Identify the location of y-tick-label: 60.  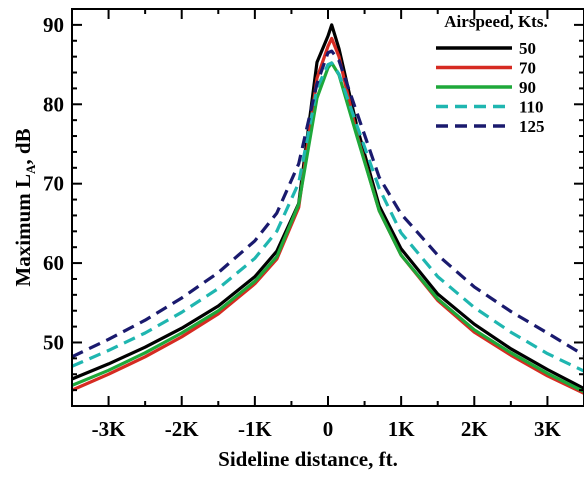
(53, 263).